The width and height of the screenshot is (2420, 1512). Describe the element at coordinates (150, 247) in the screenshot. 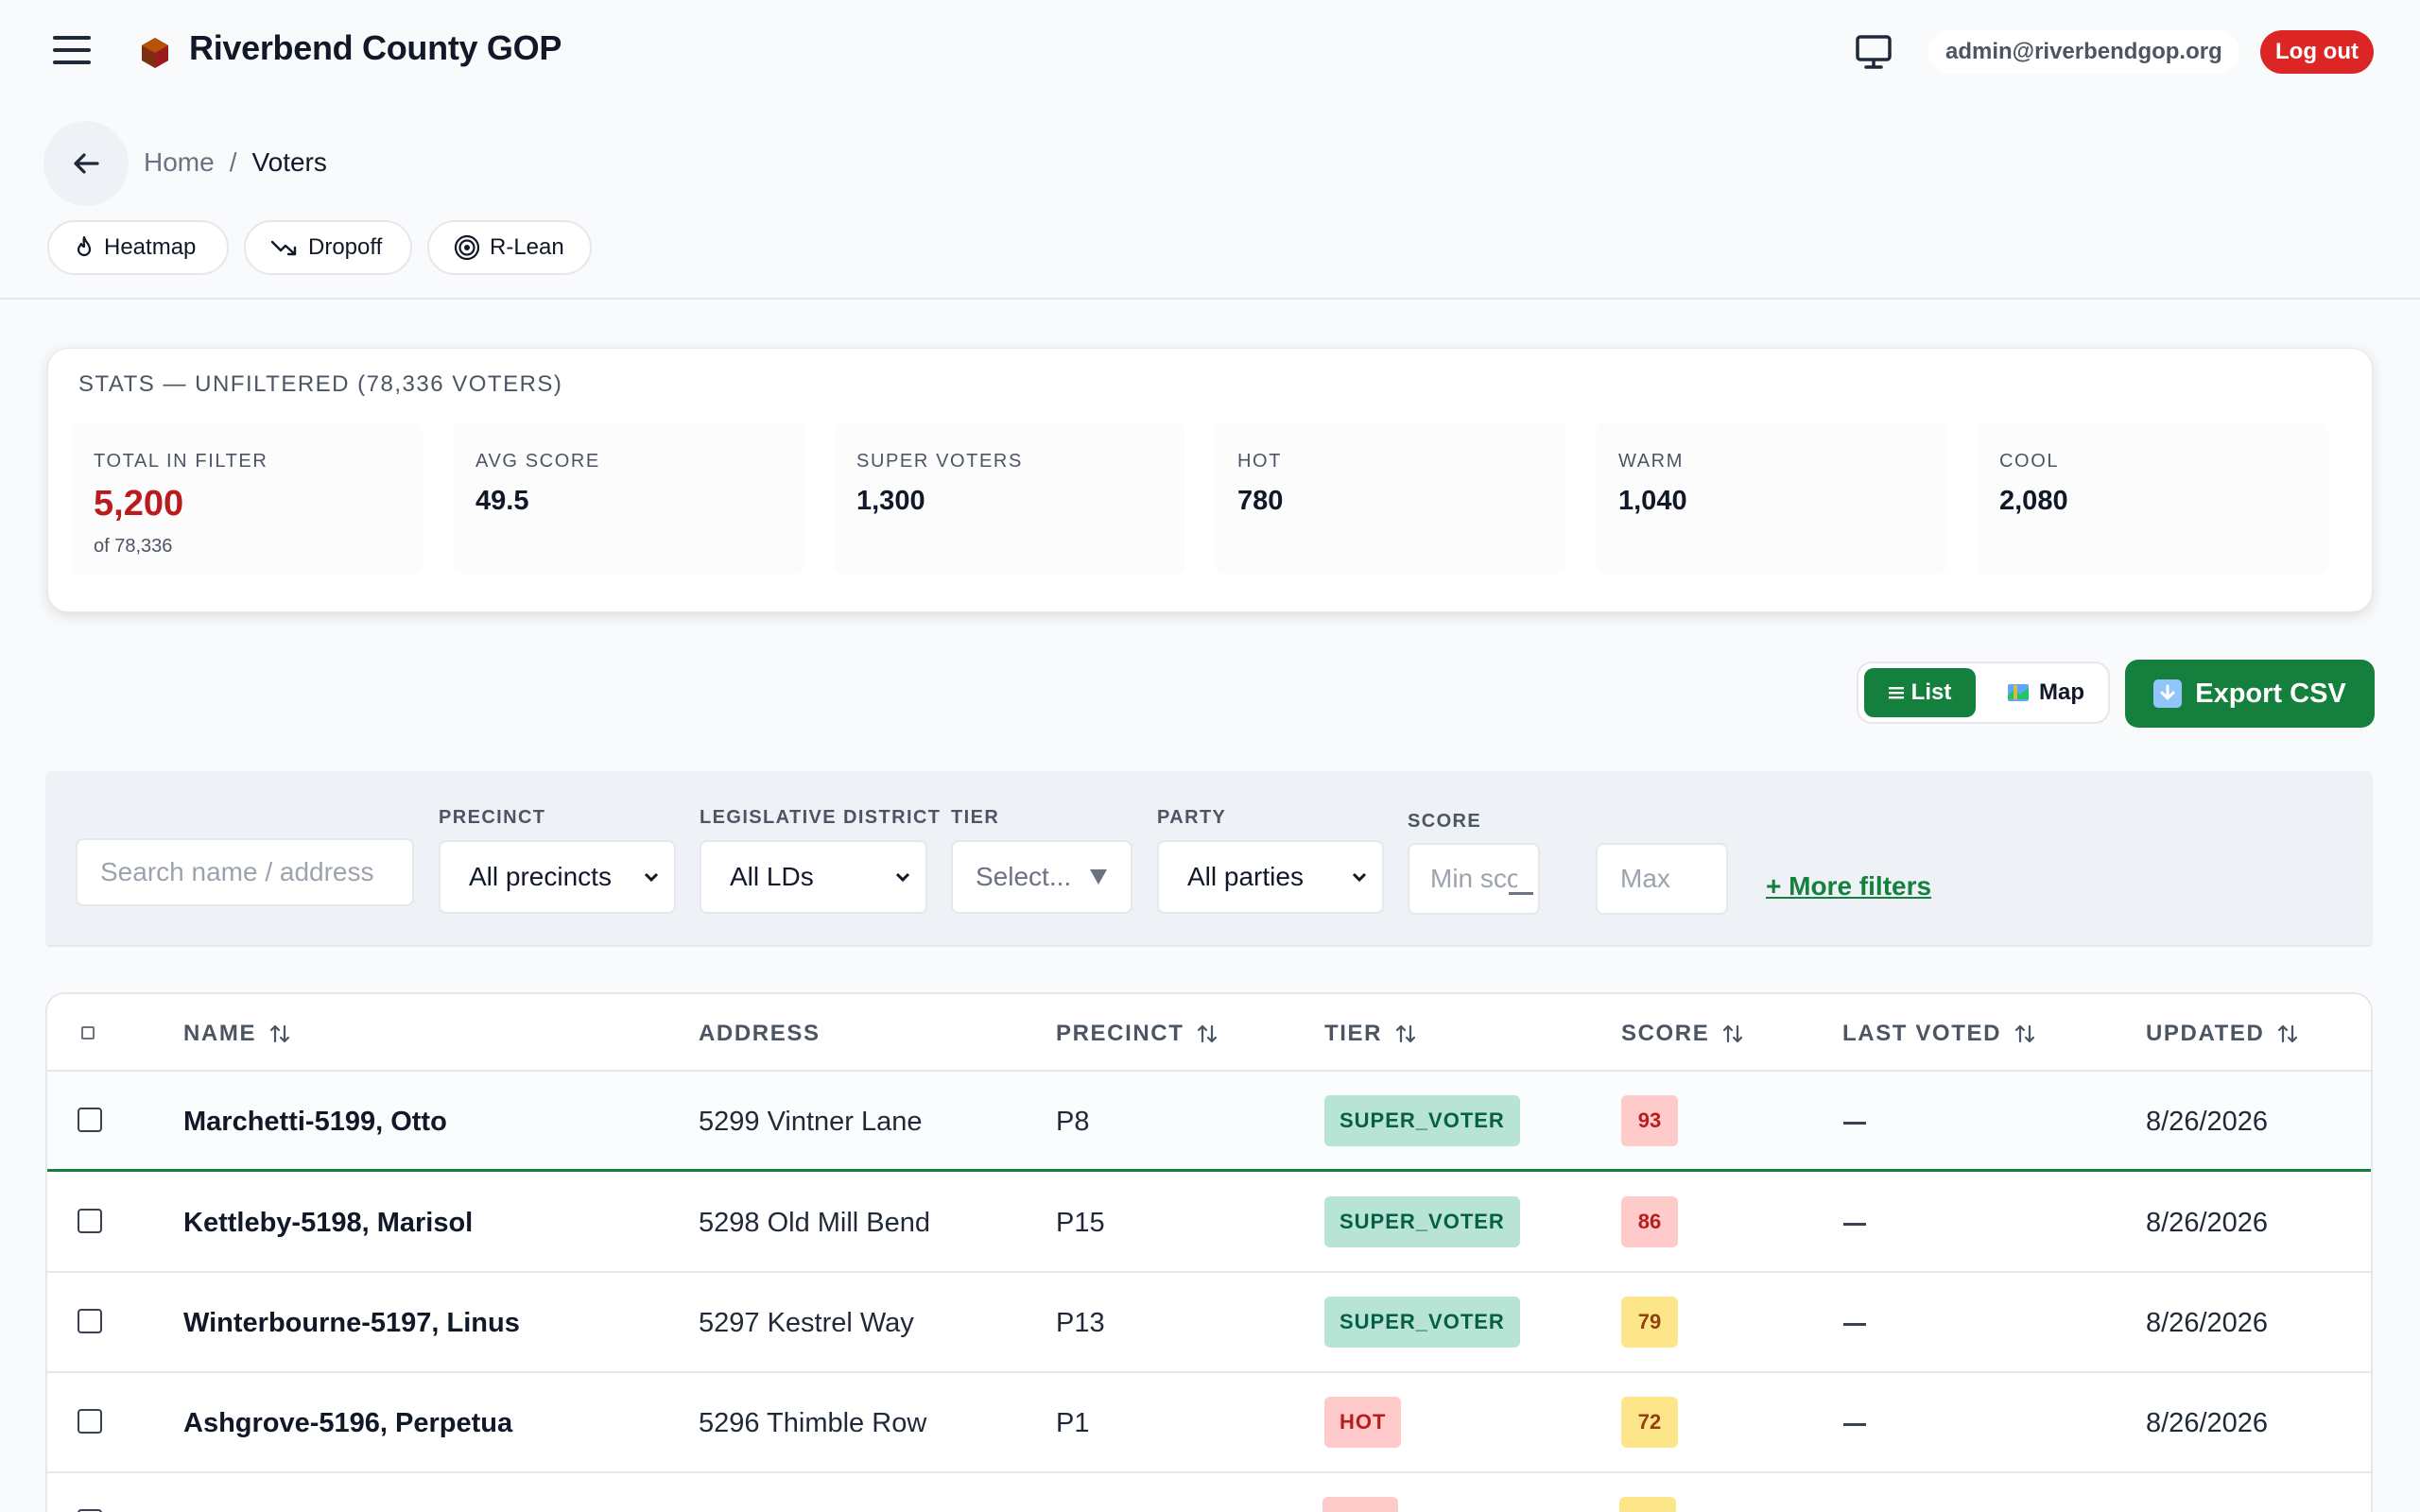

I see `heatmap-label: Heatmap` at that location.